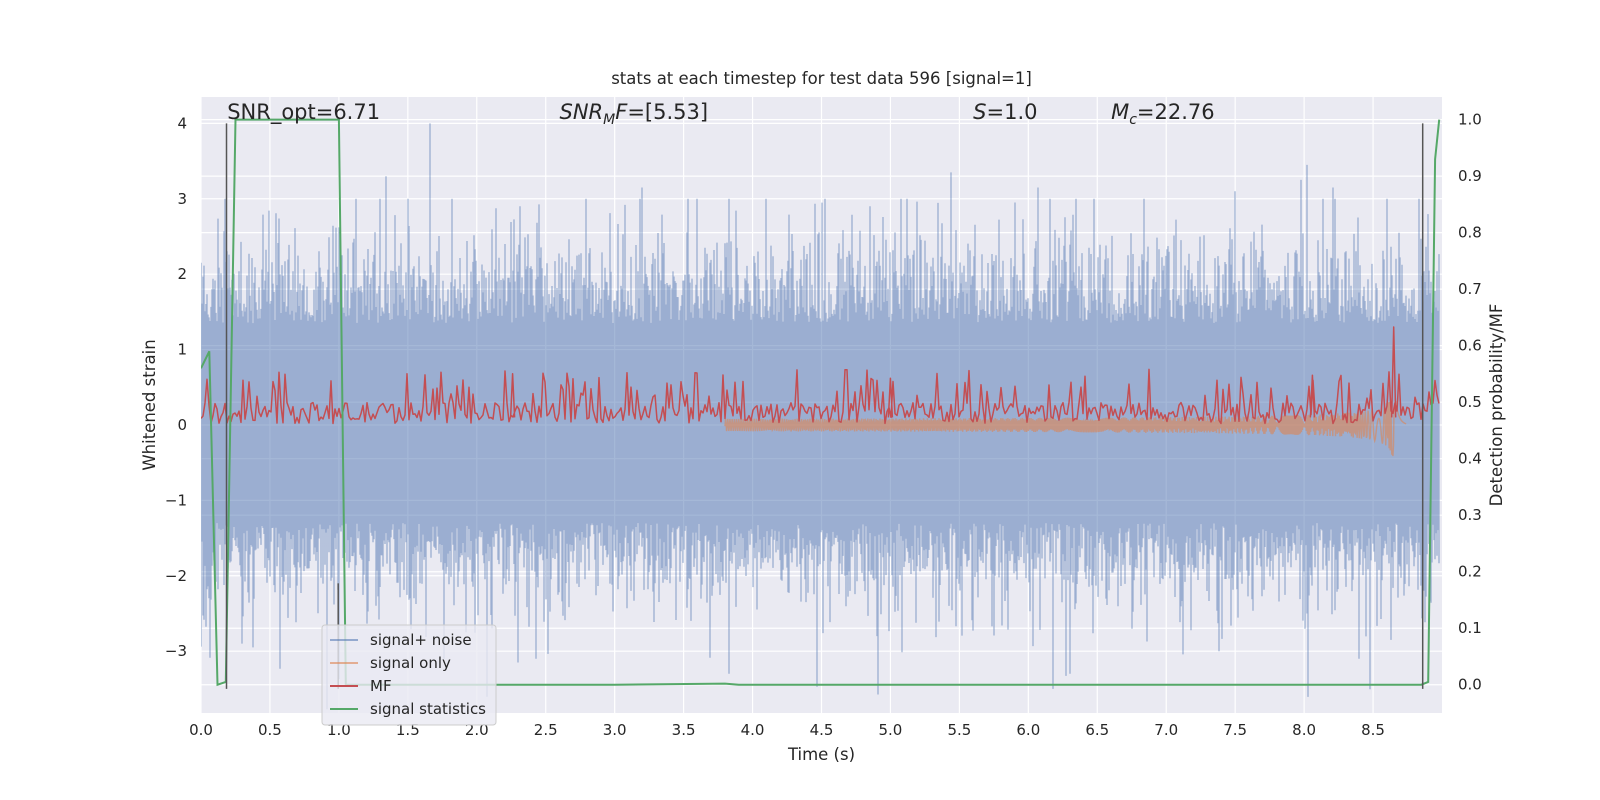  I want to click on legend-item: MF, so click(361, 686).